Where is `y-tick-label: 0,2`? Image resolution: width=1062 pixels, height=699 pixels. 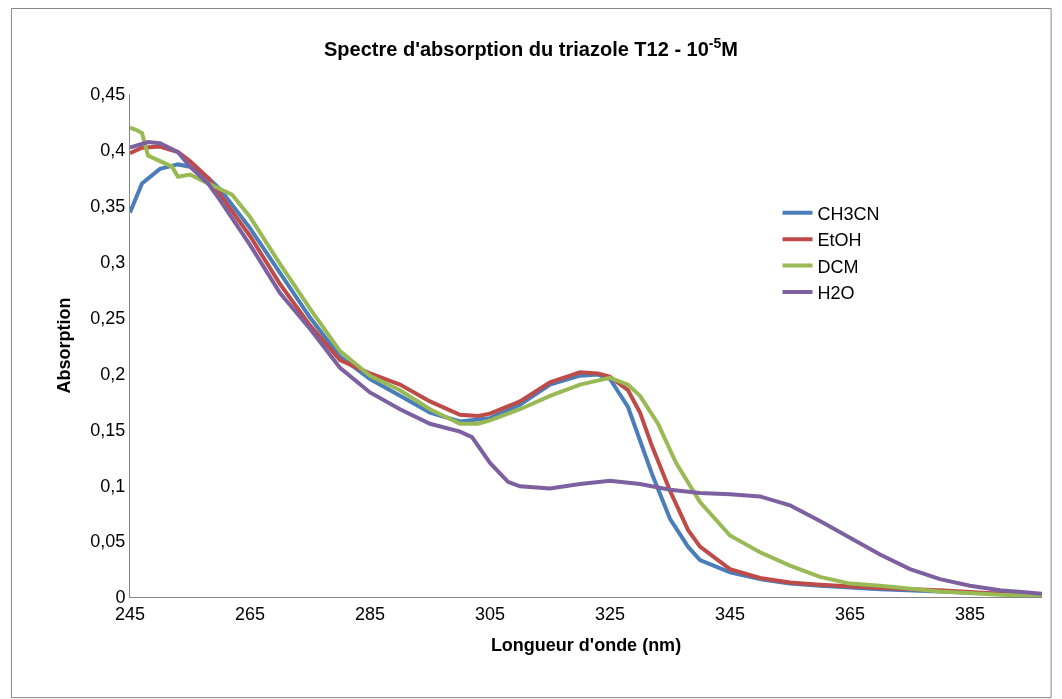
y-tick-label: 0,2 is located at coordinates (113, 373).